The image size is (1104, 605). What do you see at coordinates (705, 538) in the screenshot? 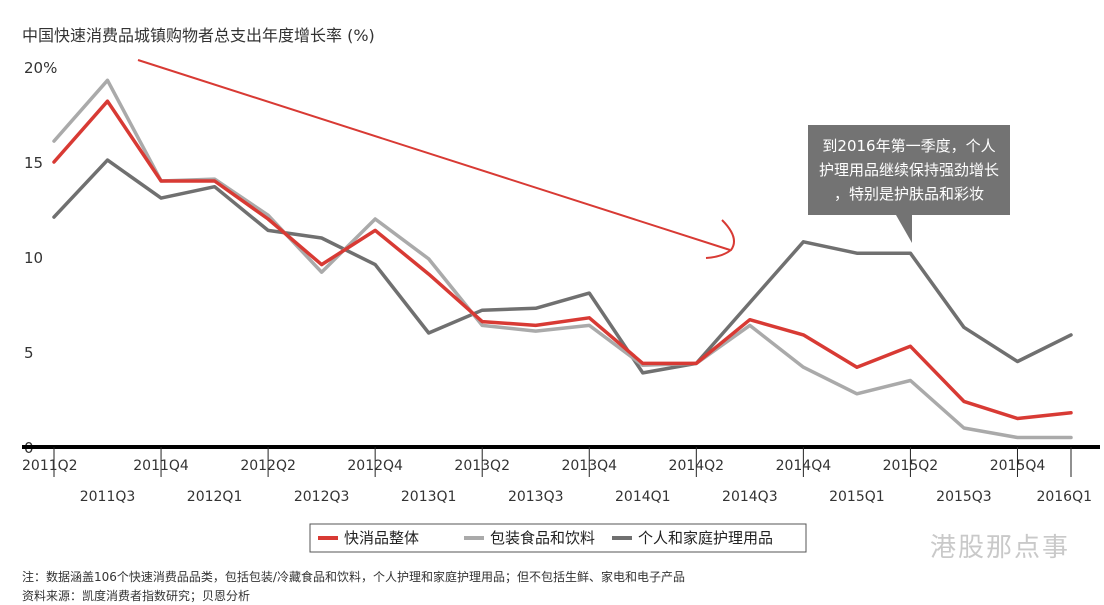
I see `legend-label-2: 个人和家庭护理用品` at bounding box center [705, 538].